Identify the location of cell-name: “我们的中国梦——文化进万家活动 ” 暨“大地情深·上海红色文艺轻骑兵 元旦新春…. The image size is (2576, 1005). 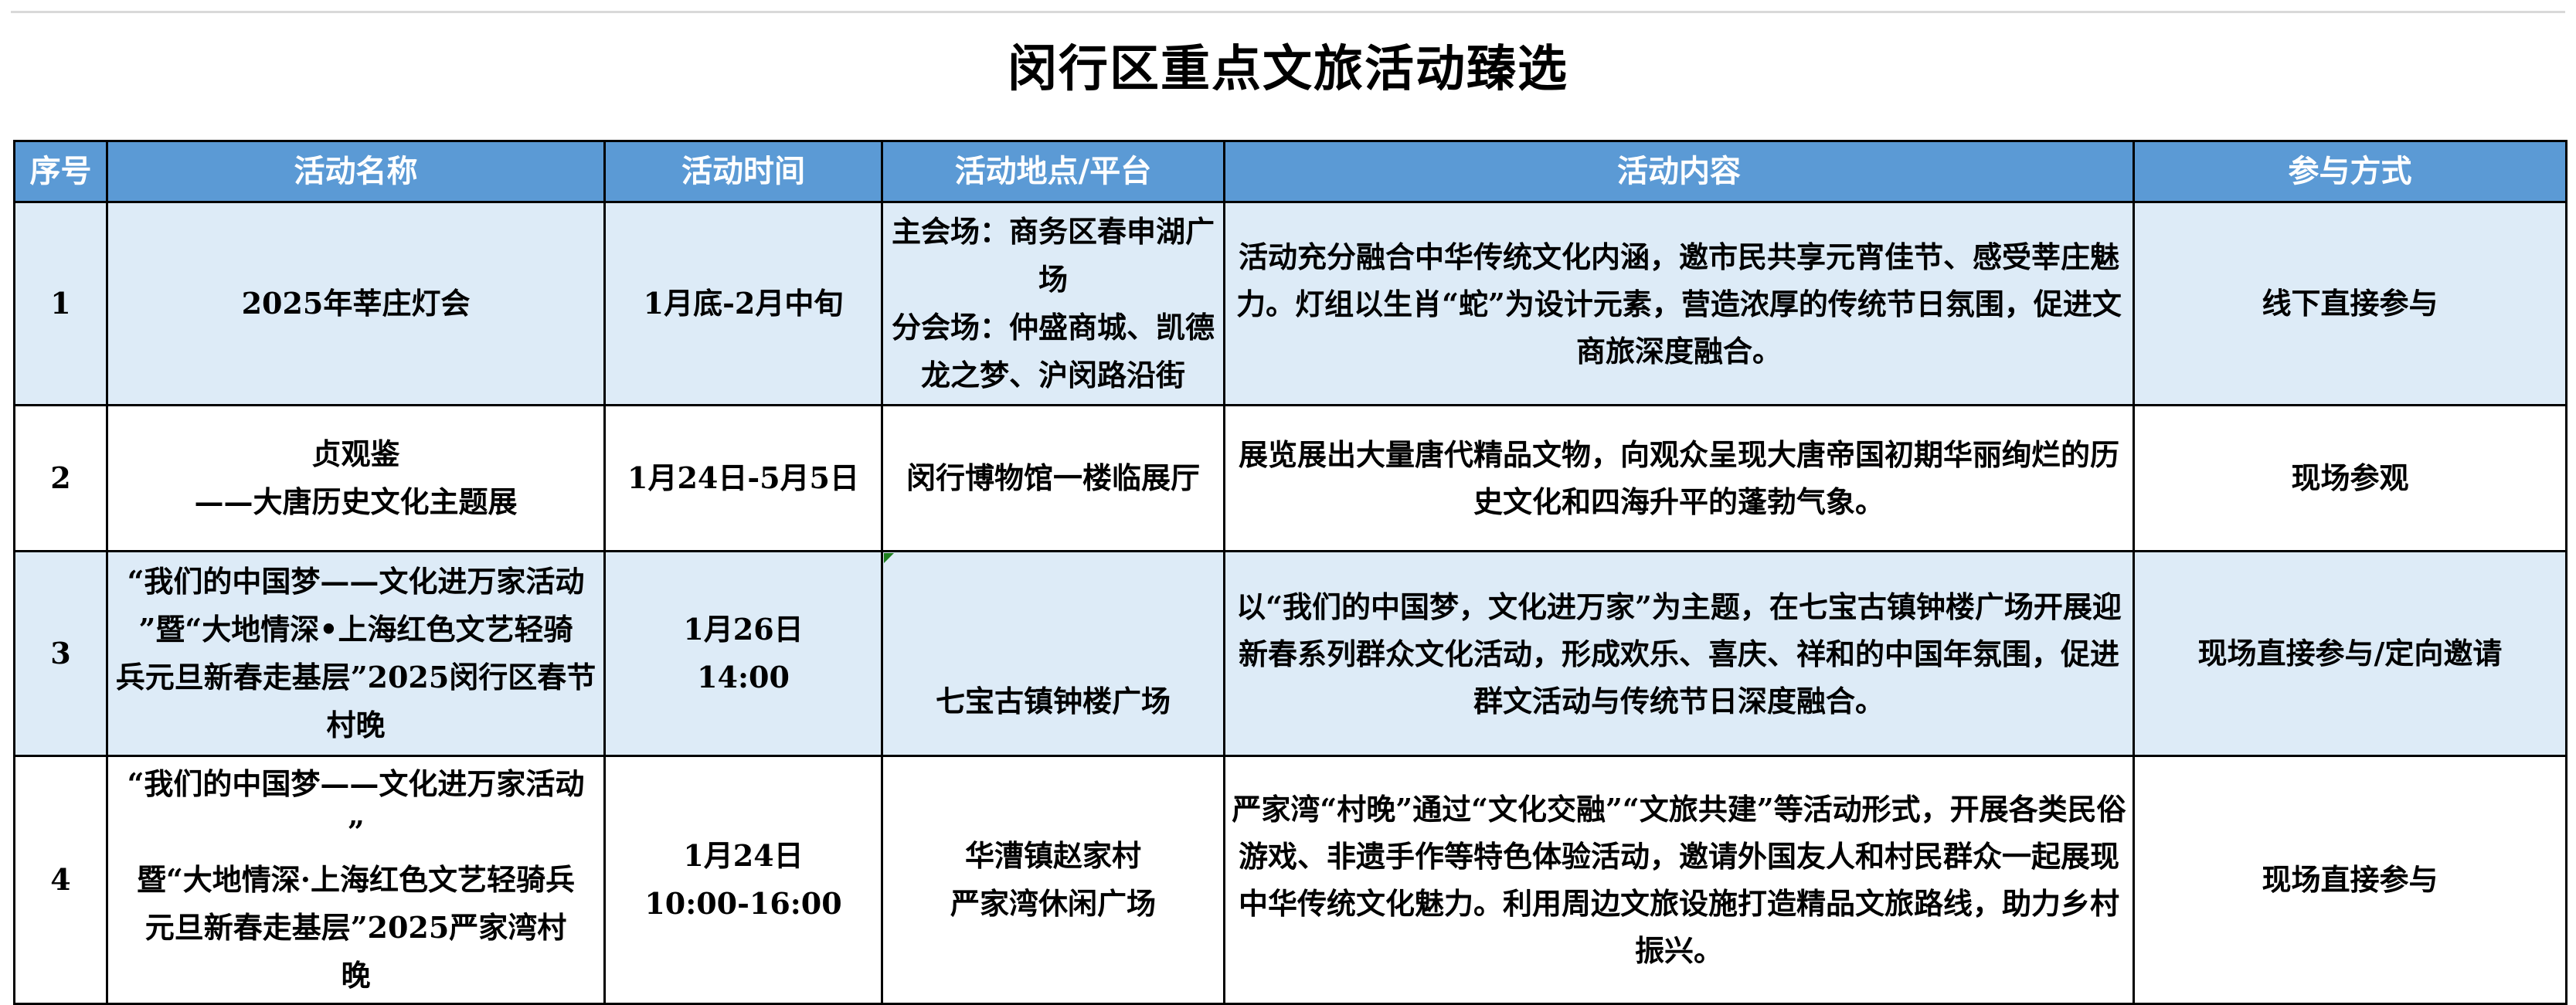
(356, 880).